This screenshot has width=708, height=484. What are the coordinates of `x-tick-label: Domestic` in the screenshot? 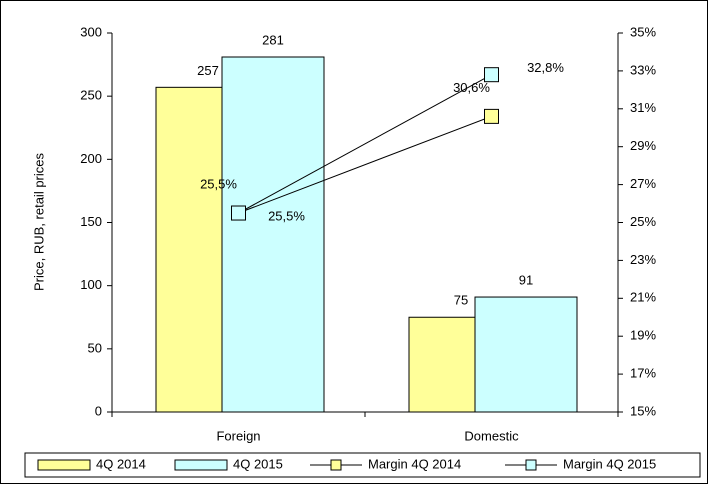 It's located at (491, 435).